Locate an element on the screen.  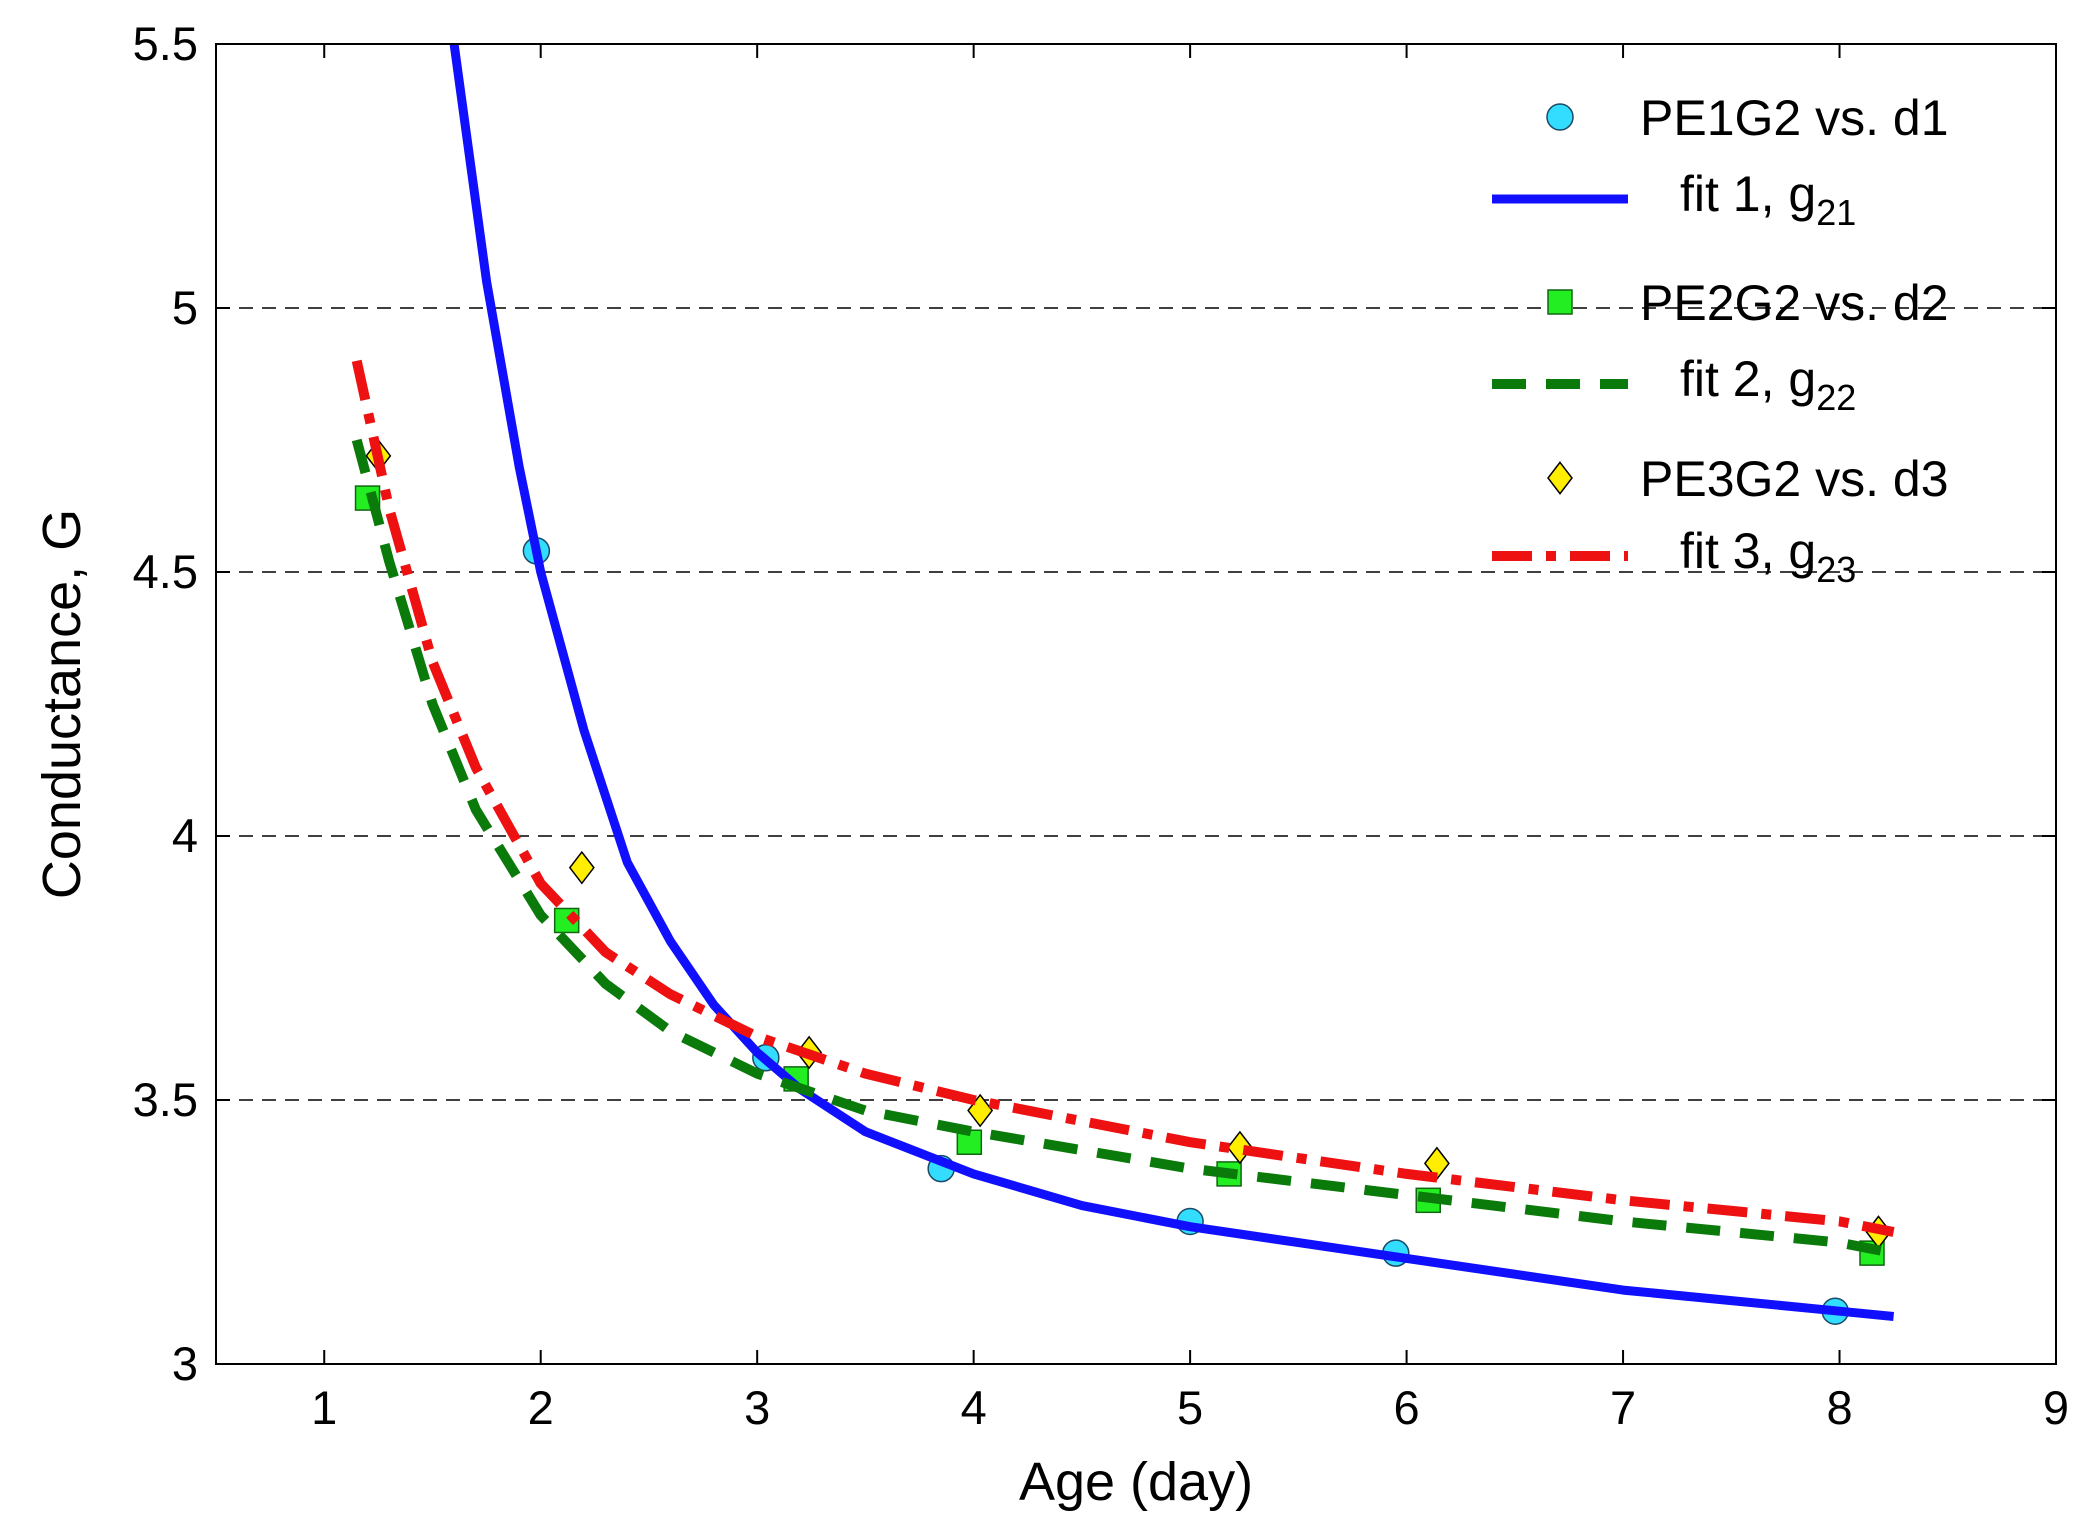
x-tick-label: 8 is located at coordinates (1839, 1407).